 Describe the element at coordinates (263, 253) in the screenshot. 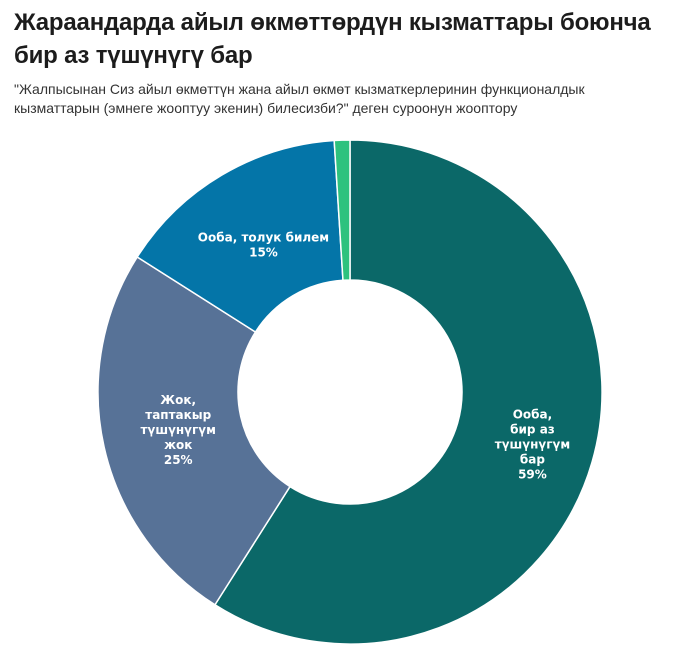

I see `slice-value-label: 15%` at that location.